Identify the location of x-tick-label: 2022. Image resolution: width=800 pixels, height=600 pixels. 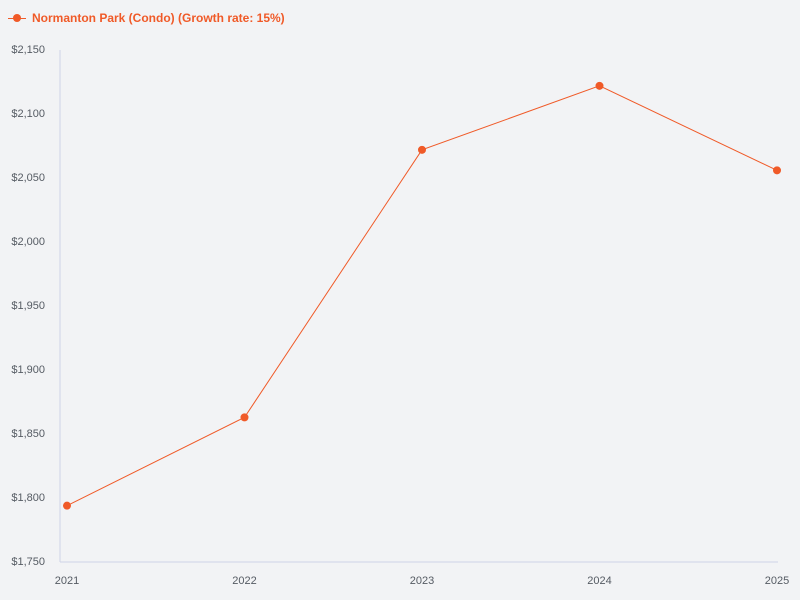
(244, 581).